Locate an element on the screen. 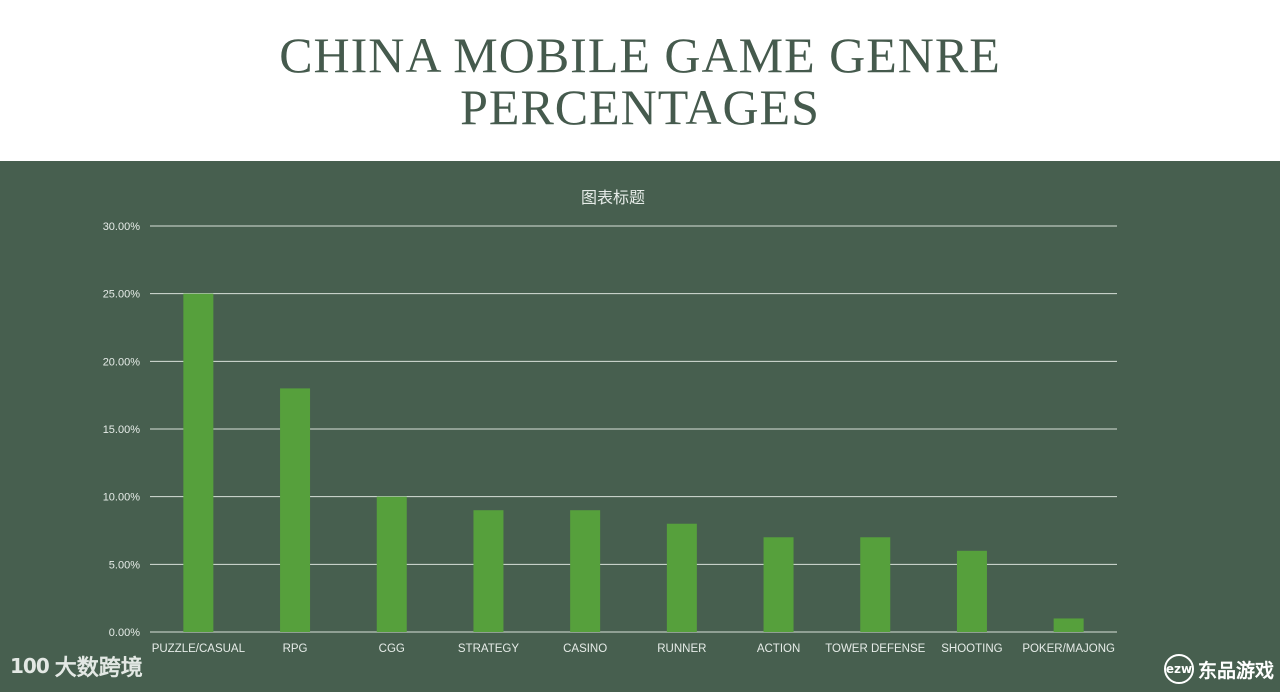 The width and height of the screenshot is (1280, 692). y-tick-label: 30.00% is located at coordinates (122, 227).